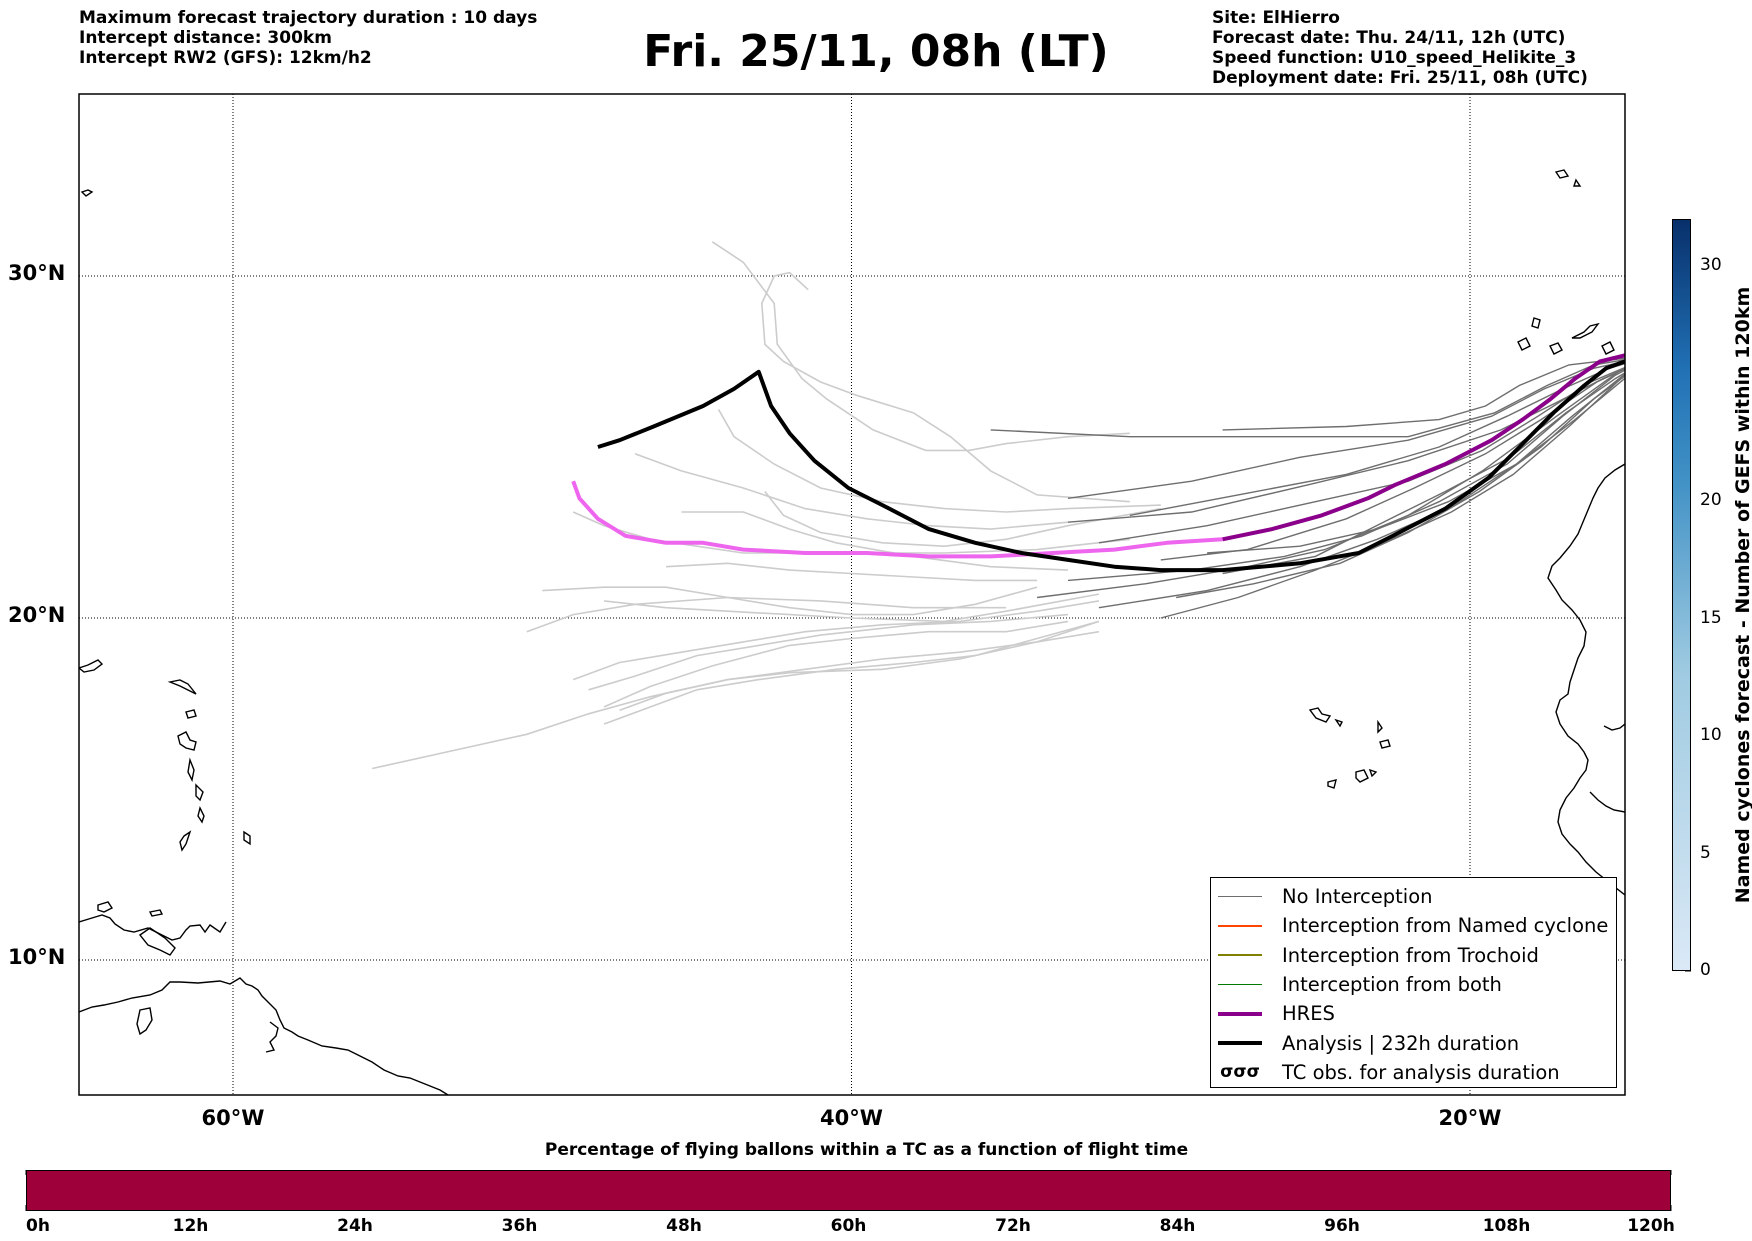  I want to click on coastline-africa-bissau, so click(1614, 727).